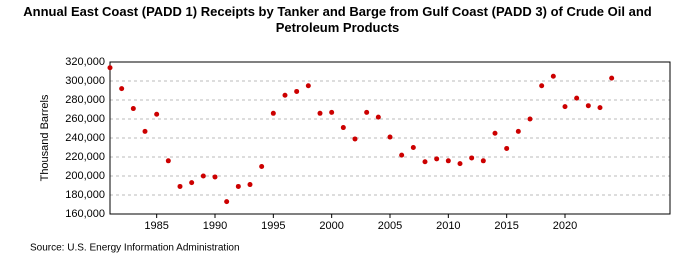 The image size is (675, 275). I want to click on x-tick-label: 1985, so click(156, 226).